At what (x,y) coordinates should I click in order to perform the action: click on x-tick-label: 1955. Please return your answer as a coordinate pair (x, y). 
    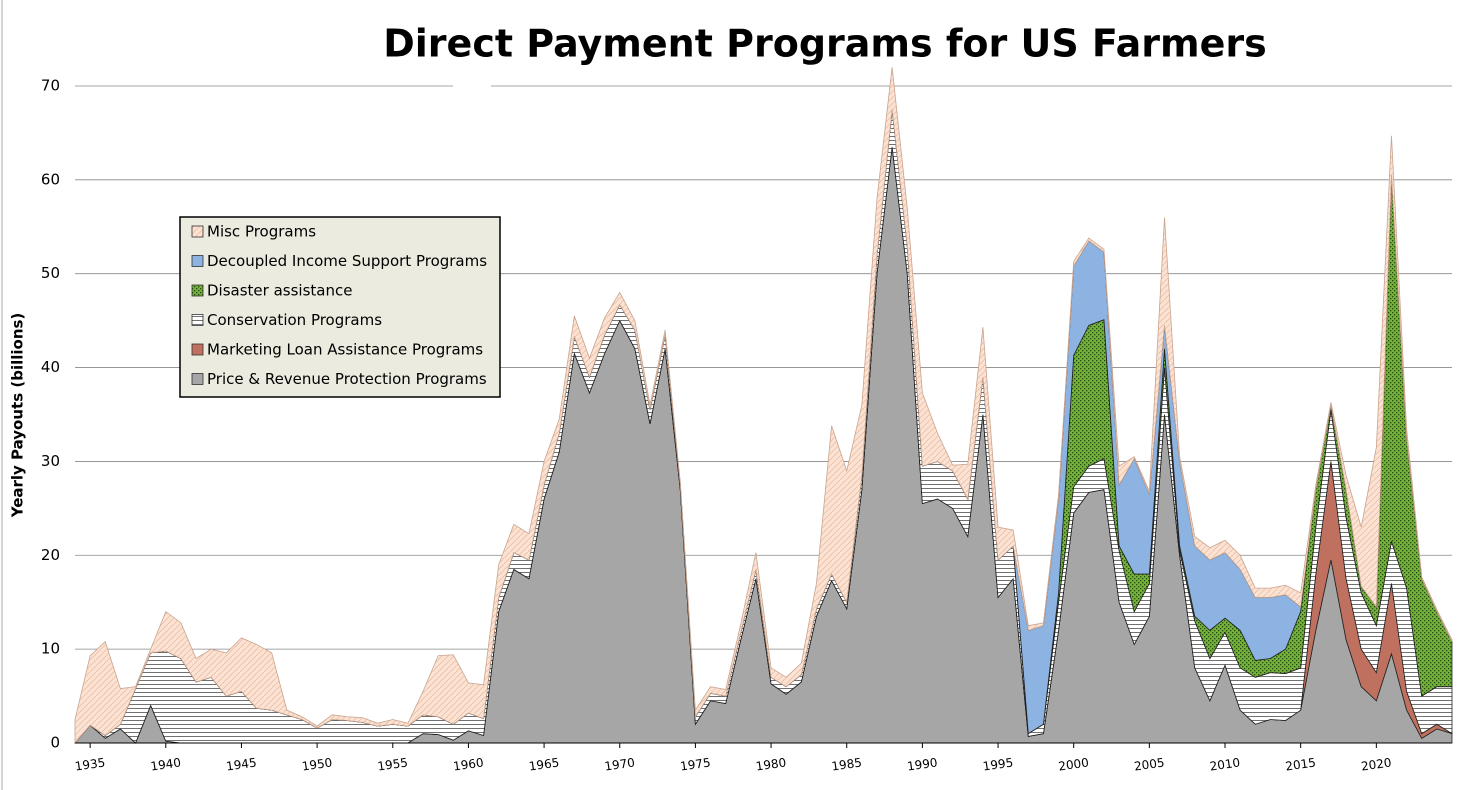
    Looking at the image, I should click on (393, 764).